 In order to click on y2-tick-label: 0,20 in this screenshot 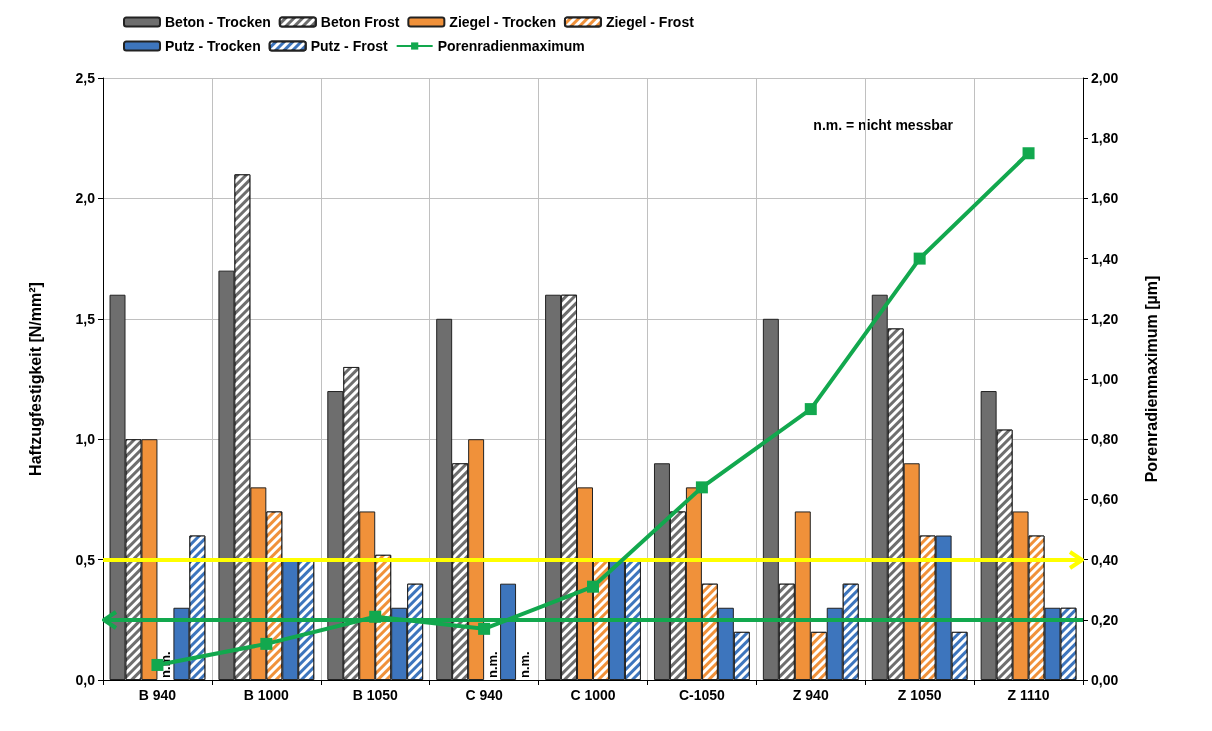, I will do `click(1105, 619)`.